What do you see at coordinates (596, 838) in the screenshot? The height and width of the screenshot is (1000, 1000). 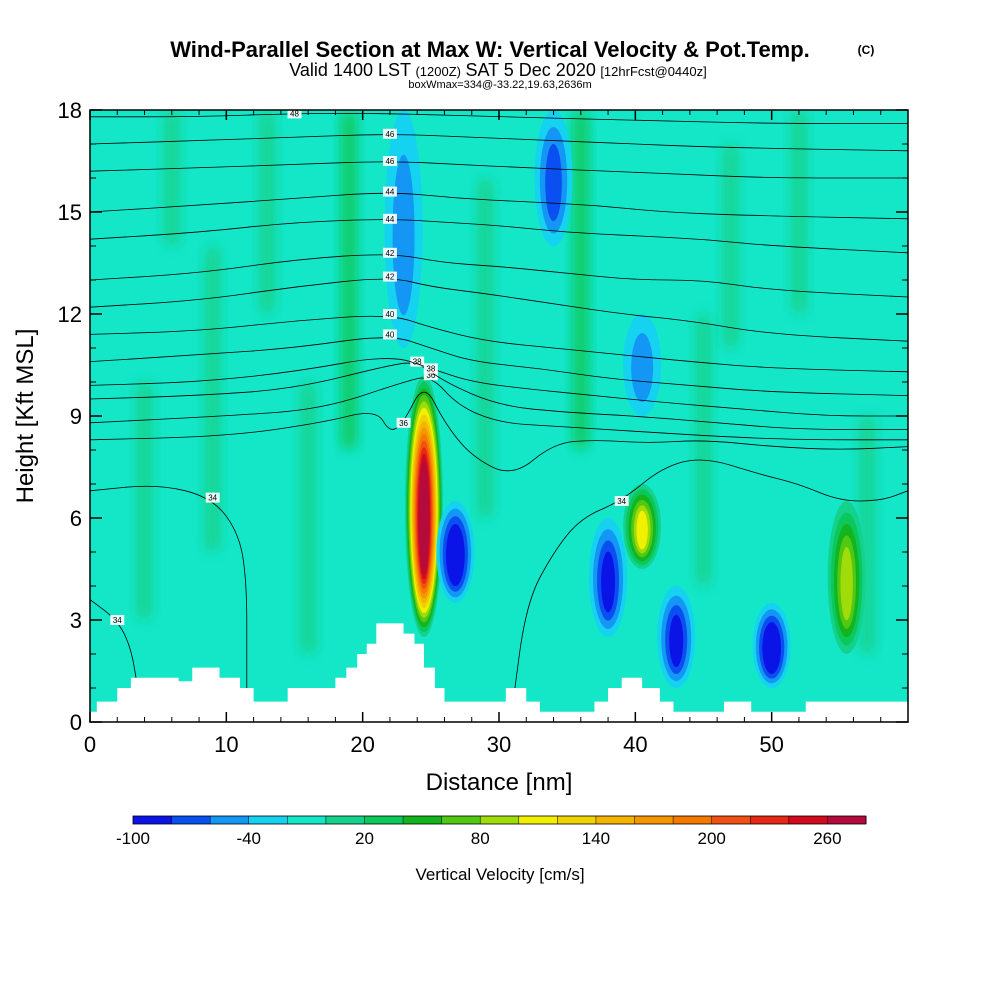 I see `colorbar-tick-label: 140` at bounding box center [596, 838].